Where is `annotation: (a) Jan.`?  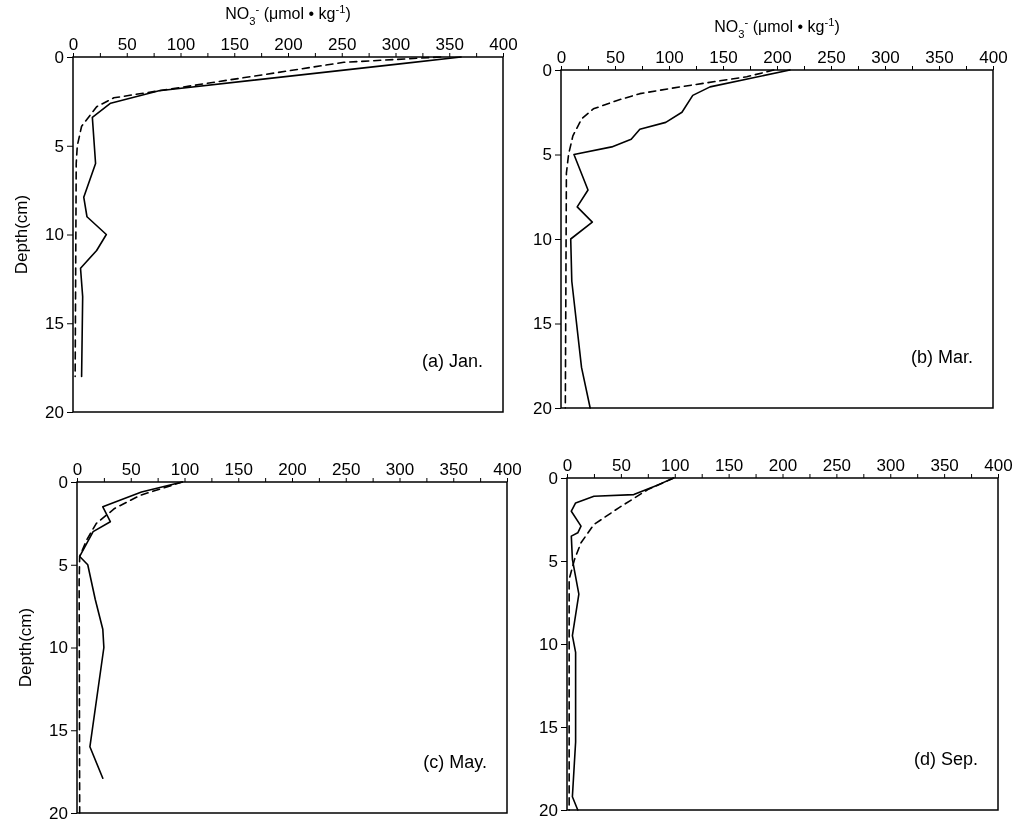
annotation: (a) Jan. is located at coordinates (452, 361).